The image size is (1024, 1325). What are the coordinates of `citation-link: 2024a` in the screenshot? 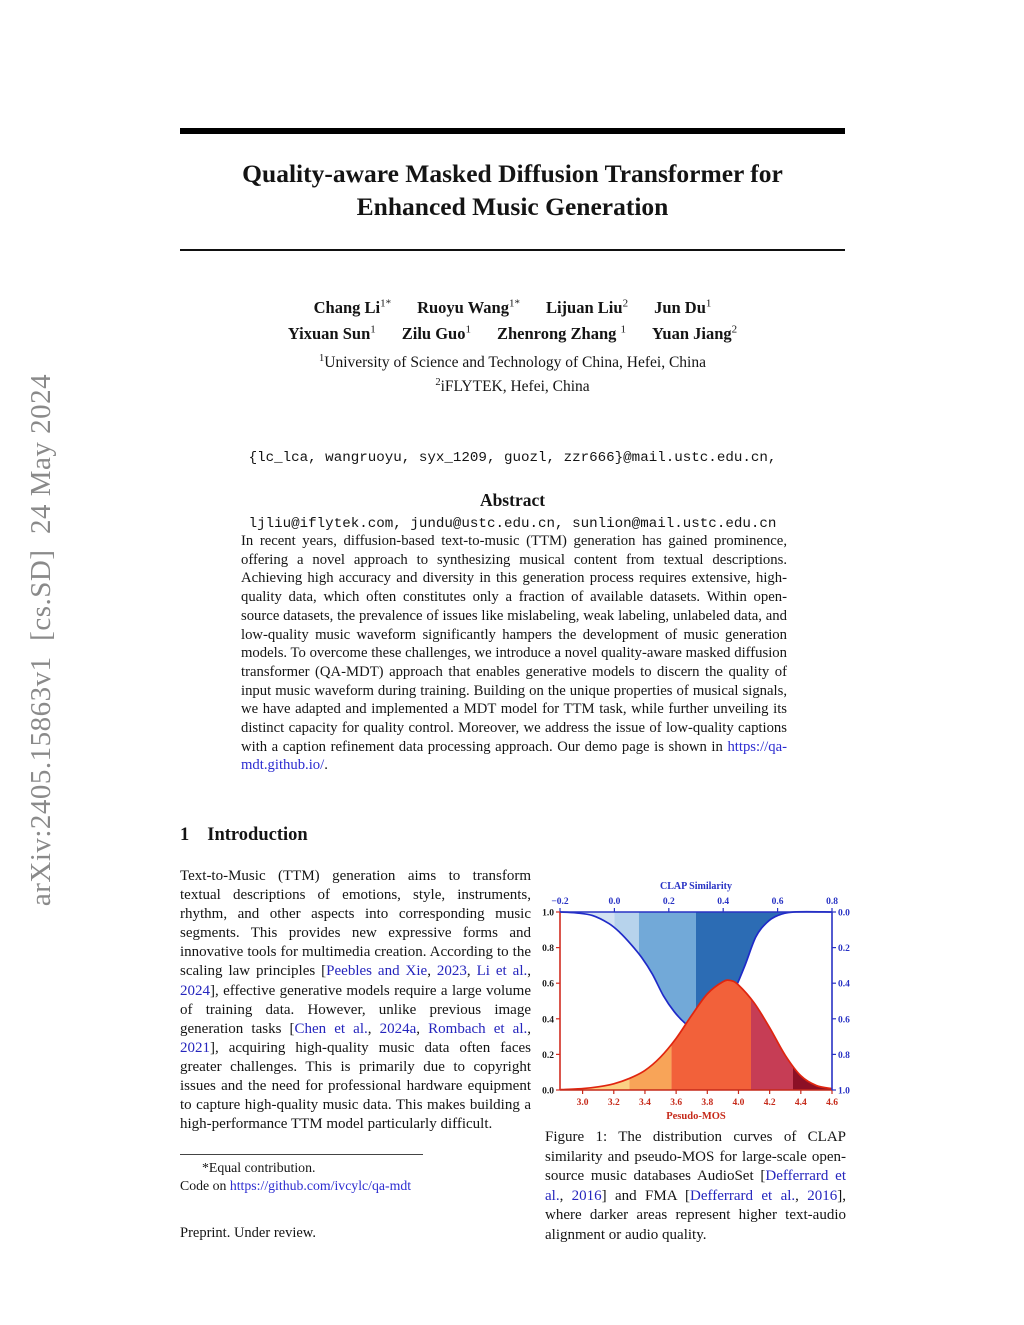 It's located at (398, 1028).